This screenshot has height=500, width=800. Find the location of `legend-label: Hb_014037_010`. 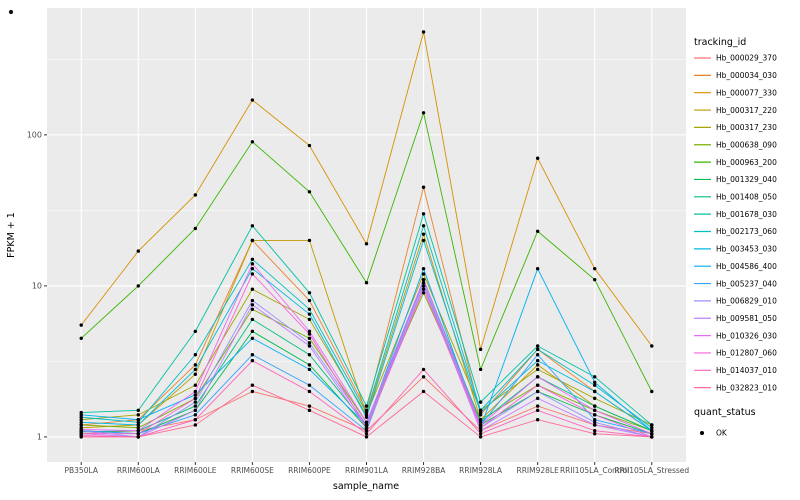

legend-label: Hb_014037_010 is located at coordinates (746, 370).